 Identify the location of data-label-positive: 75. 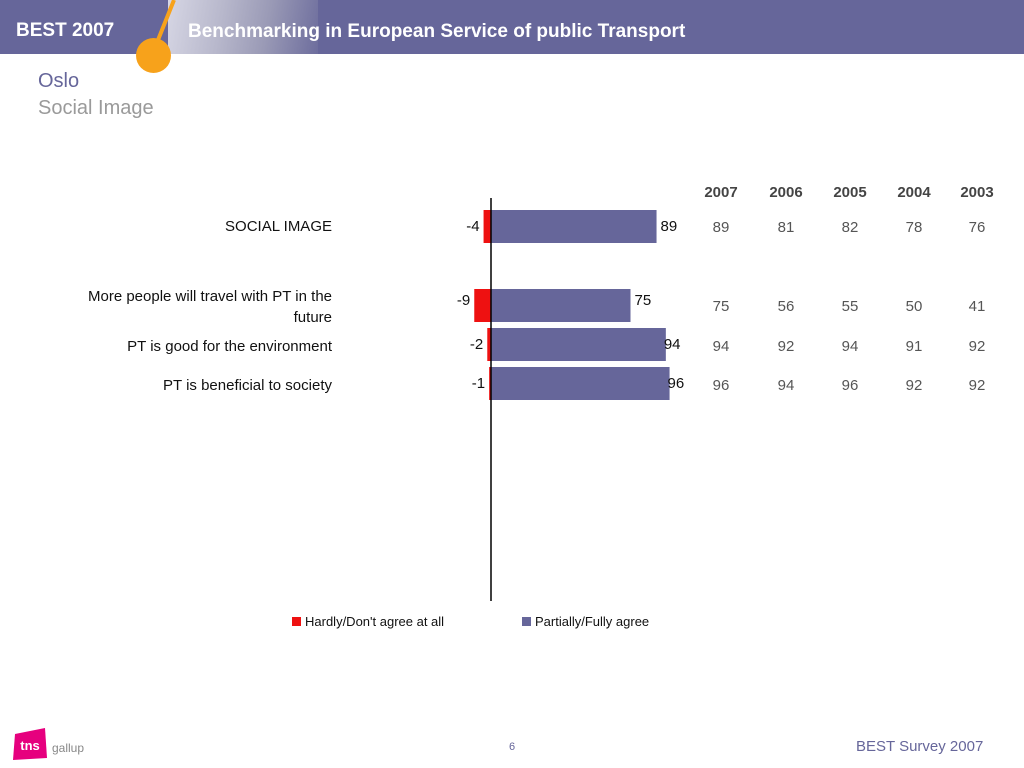
(643, 300).